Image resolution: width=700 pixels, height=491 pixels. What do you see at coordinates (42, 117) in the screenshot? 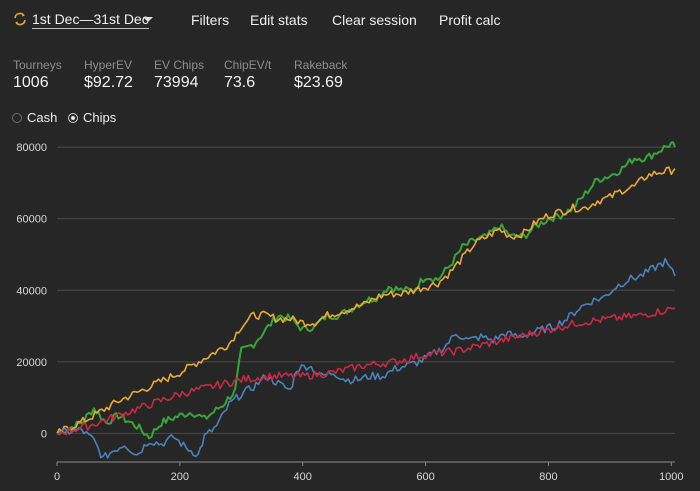
I see `cash-radio-label: Cash` at bounding box center [42, 117].